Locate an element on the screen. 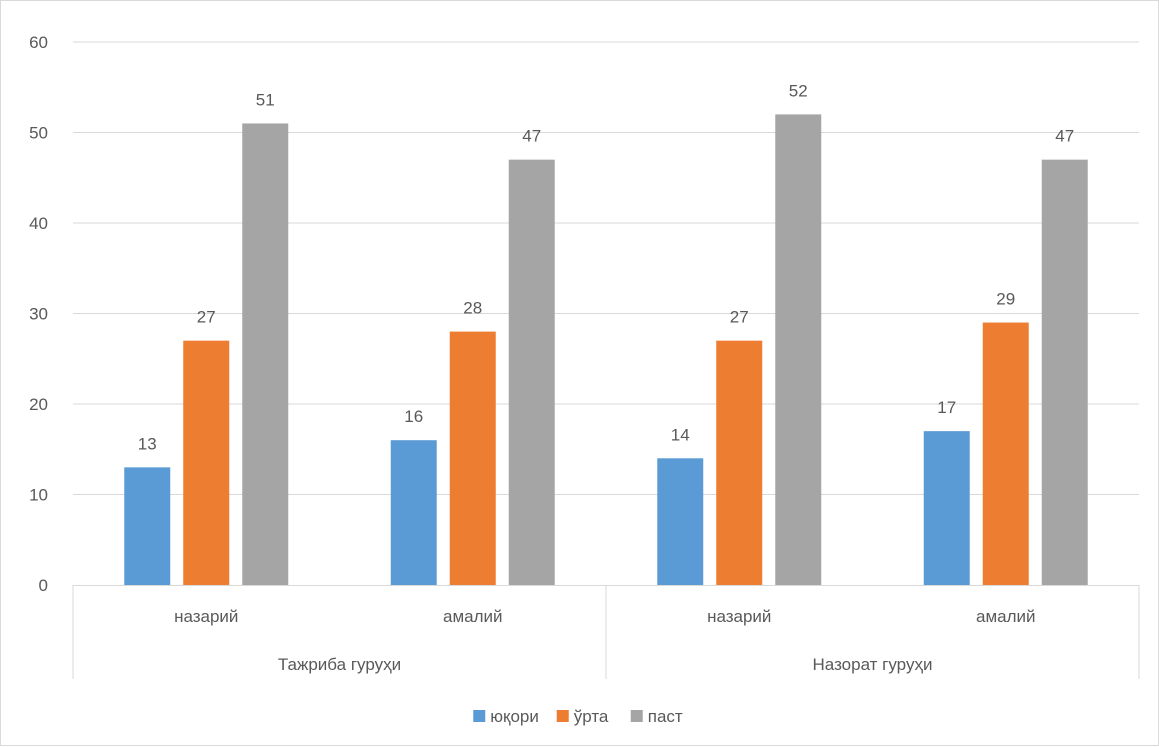 This screenshot has height=747, width=1159. legend-label: юқори is located at coordinates (514, 716).